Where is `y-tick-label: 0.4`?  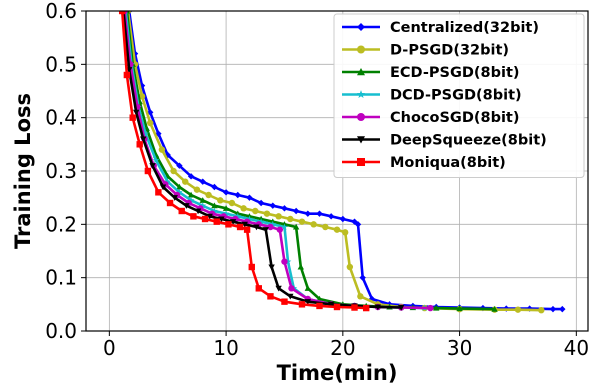 y-tick-label: 0.4 is located at coordinates (61, 118).